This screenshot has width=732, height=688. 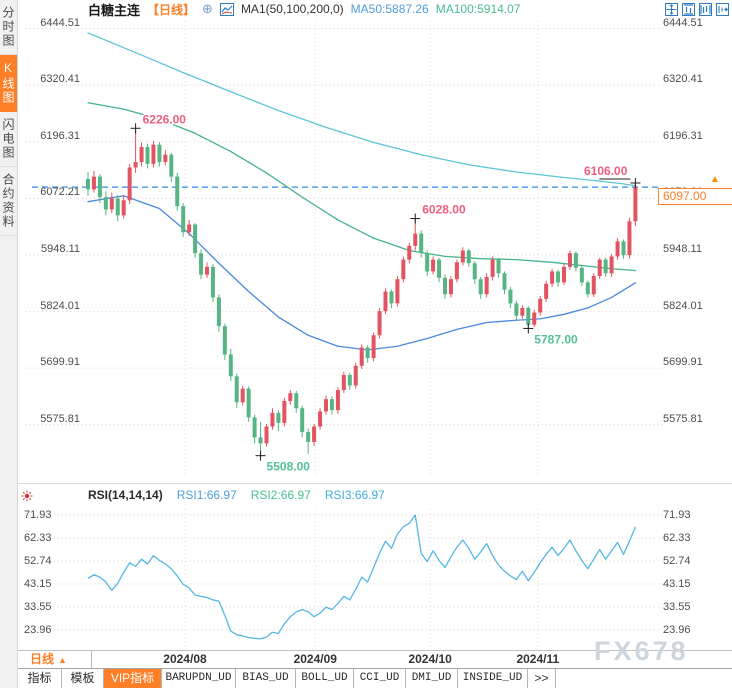 What do you see at coordinates (206, 495) in the screenshot?
I see `rsi1-value: RSI1:66.97` at bounding box center [206, 495].